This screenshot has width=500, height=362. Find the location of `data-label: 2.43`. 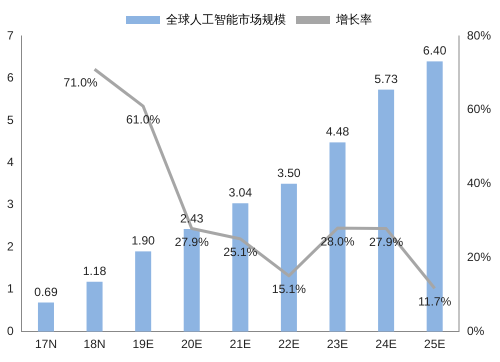

data-label: 2.43 is located at coordinates (192, 218).